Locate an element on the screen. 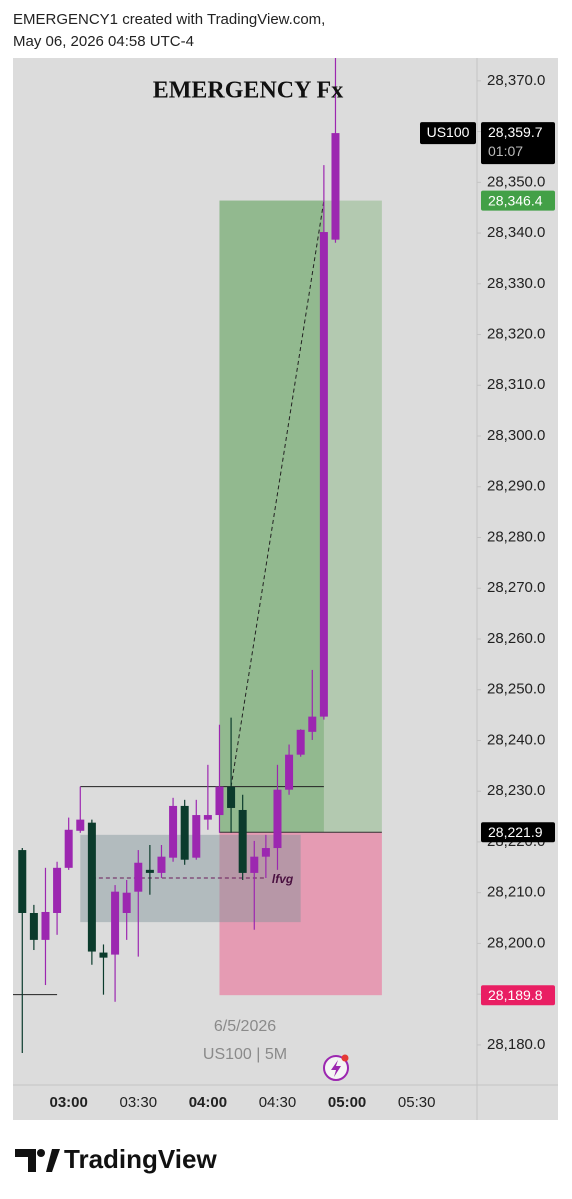 This screenshot has height=1199, width=572. y-tick-label: 28,180.0 is located at coordinates (516, 1044).